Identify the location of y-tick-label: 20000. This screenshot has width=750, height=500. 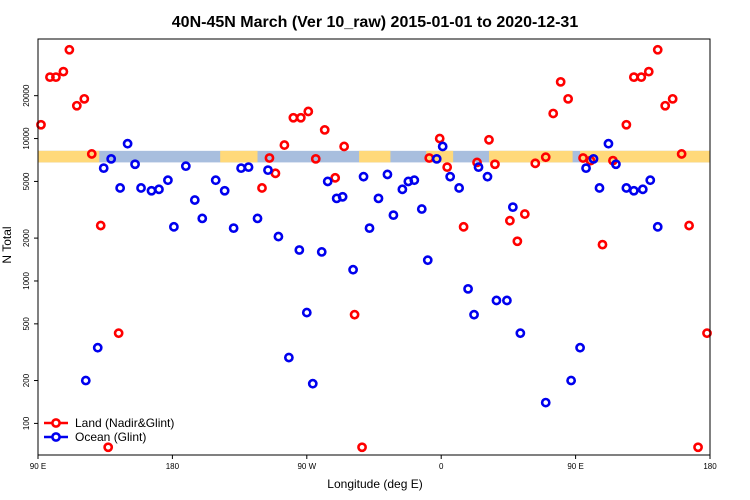
(26, 95).